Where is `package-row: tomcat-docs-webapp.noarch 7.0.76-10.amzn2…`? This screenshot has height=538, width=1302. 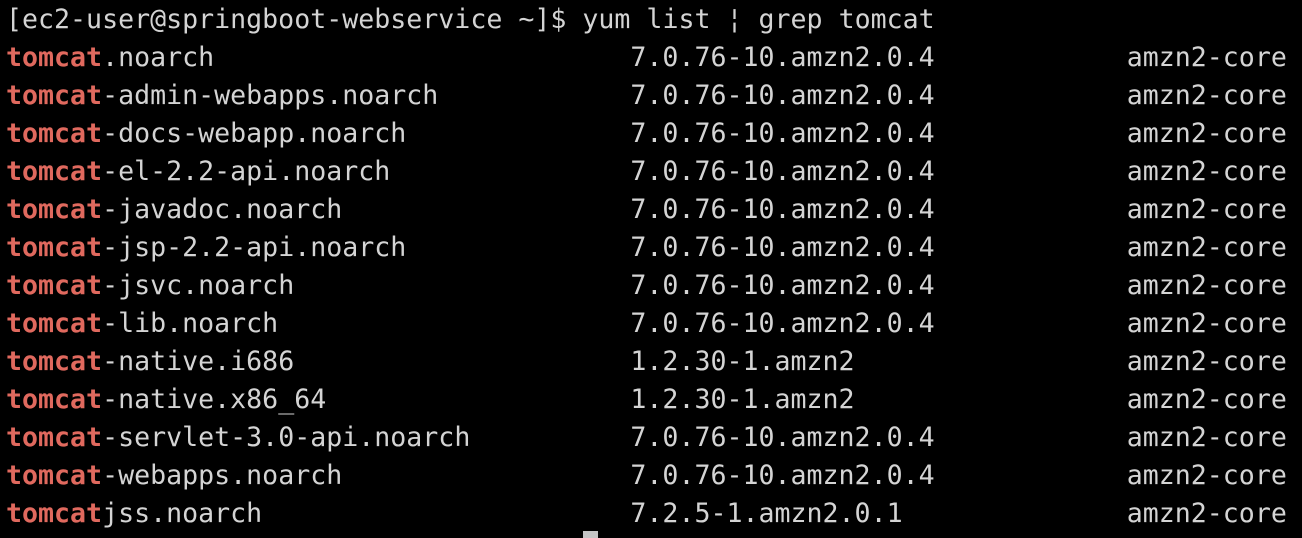
package-row: tomcat-docs-webapp.noarch 7.0.76-10.amzn2… is located at coordinates (654, 134).